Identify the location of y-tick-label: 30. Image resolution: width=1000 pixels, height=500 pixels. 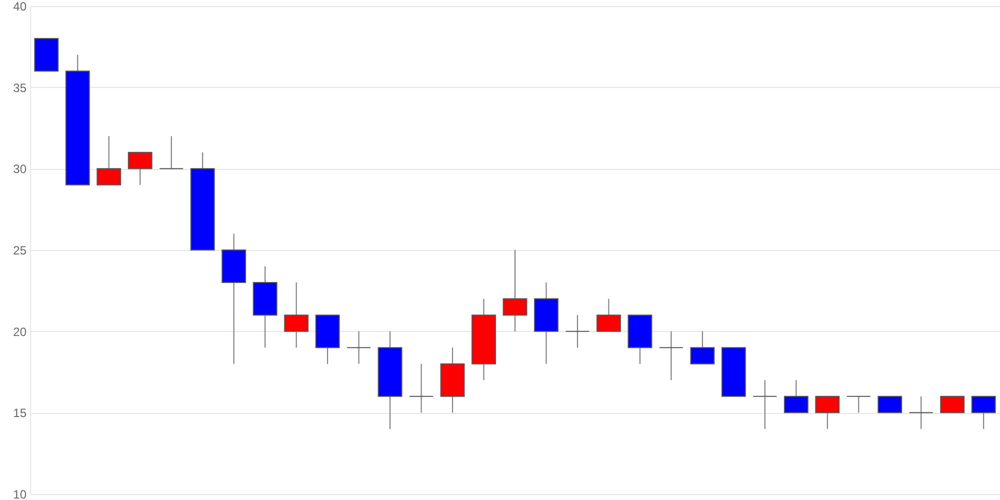
(20, 169).